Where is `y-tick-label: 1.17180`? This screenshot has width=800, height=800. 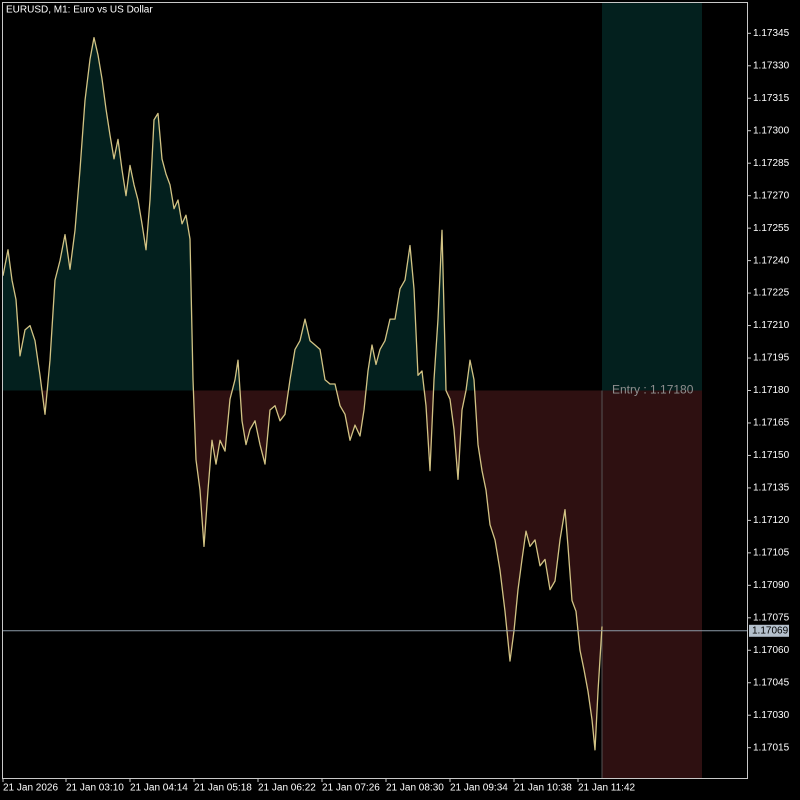 y-tick-label: 1.17180 is located at coordinates (771, 390).